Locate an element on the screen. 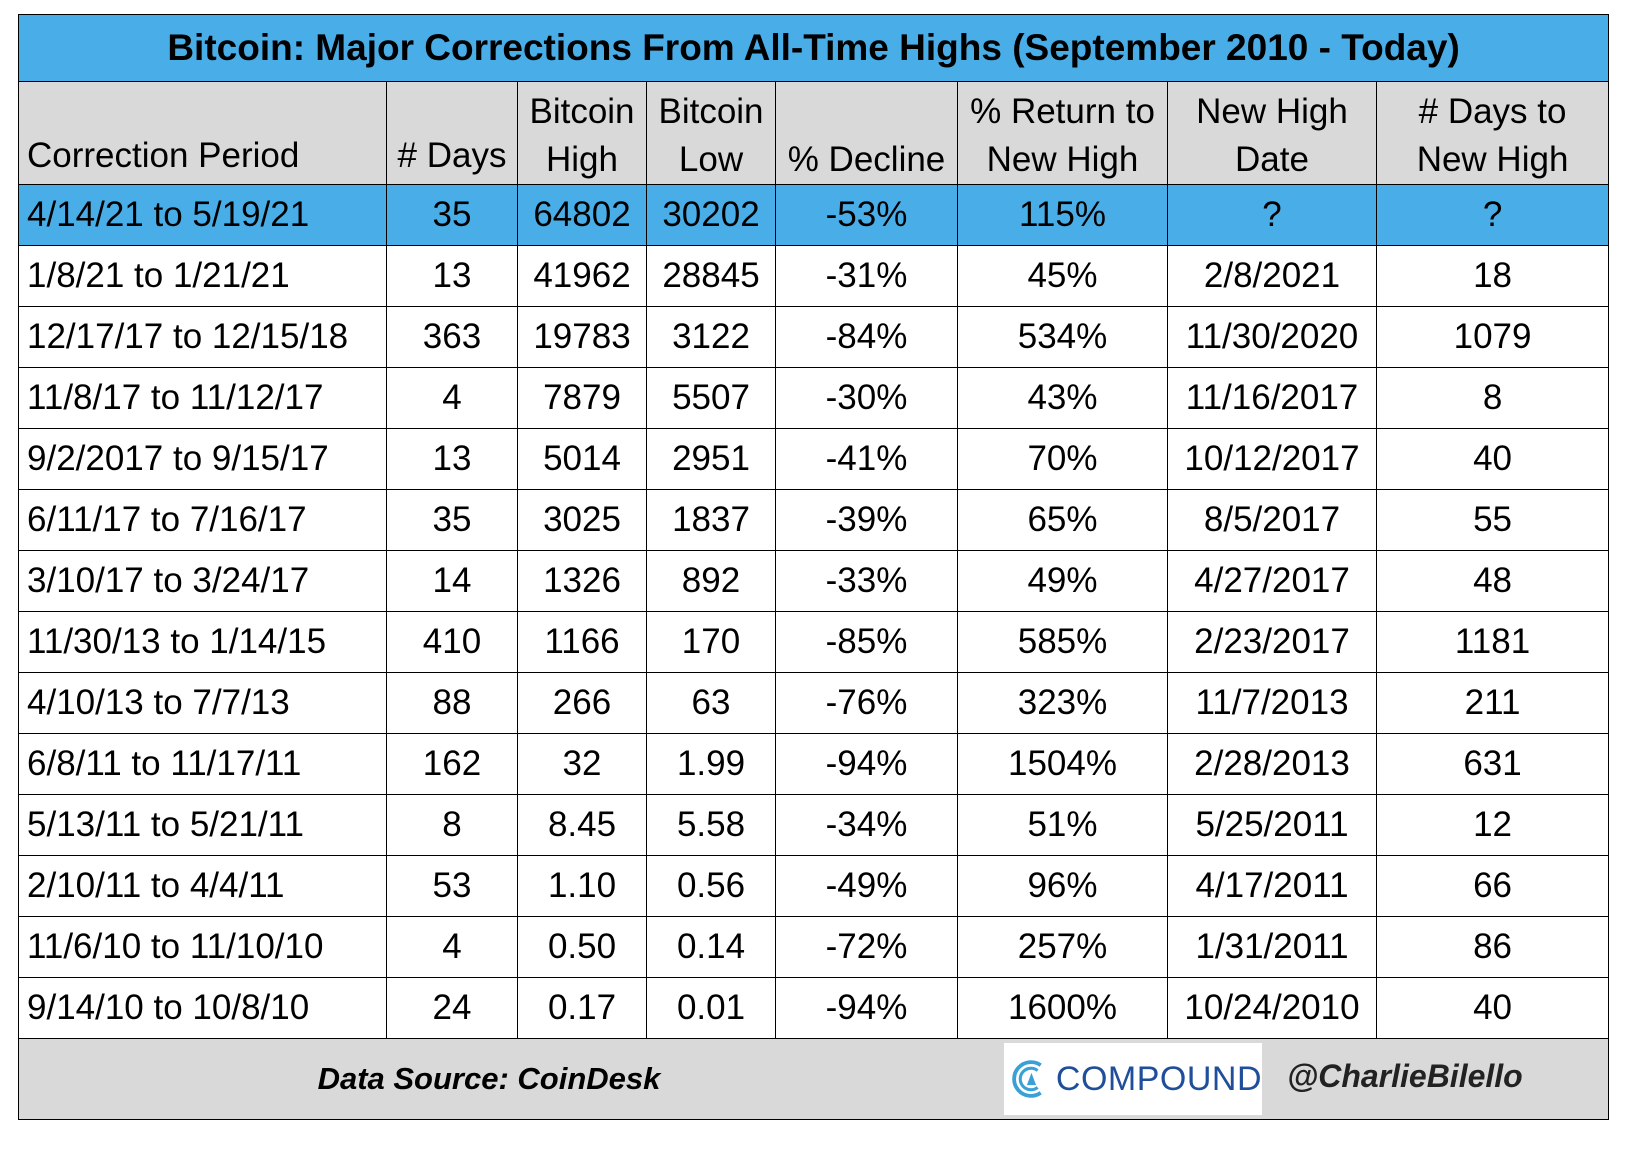 The width and height of the screenshot is (1628, 1160). cell-return: 96% is located at coordinates (1062, 886).